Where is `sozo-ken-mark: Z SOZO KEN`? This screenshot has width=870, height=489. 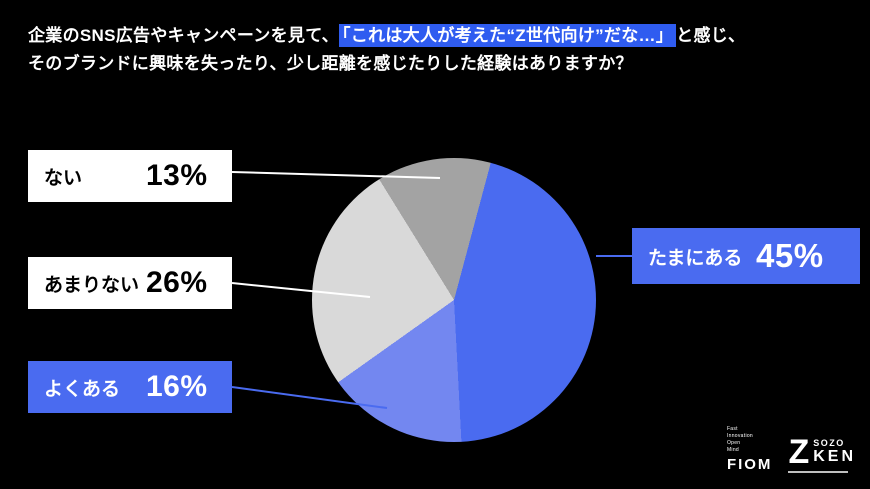 sozo-ken-mark: Z SOZO KEN is located at coordinates (822, 452).